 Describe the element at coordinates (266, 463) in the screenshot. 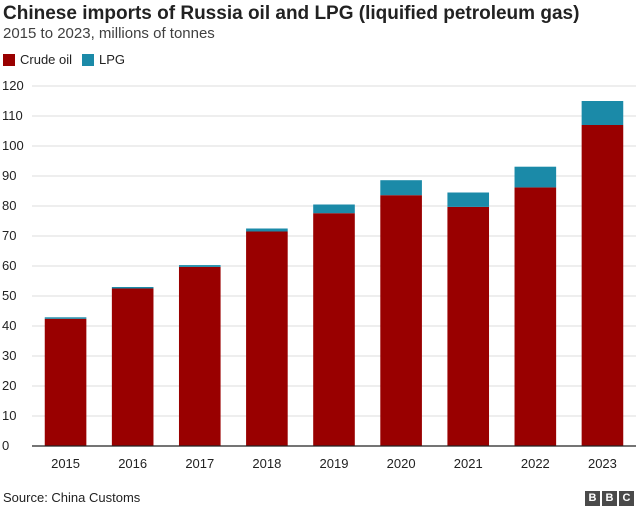

I see `x-tick-label-2018: 2018` at that location.